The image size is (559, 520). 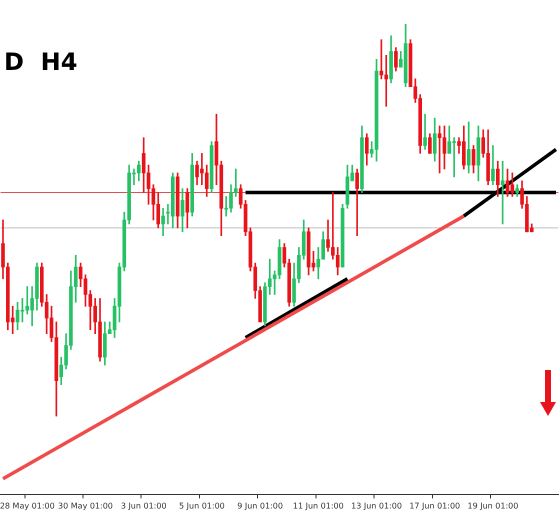 What do you see at coordinates (202, 505) in the screenshot?
I see `x-tick-label: 5 Jun 01:00` at bounding box center [202, 505].